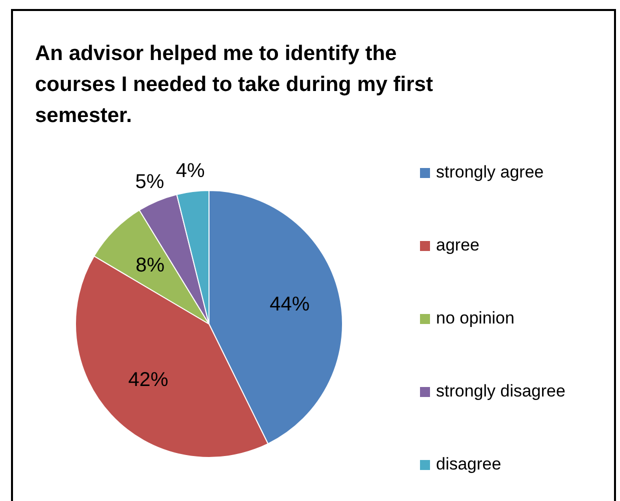 The image size is (620, 501). I want to click on legend-label: strongly agree, so click(490, 172).